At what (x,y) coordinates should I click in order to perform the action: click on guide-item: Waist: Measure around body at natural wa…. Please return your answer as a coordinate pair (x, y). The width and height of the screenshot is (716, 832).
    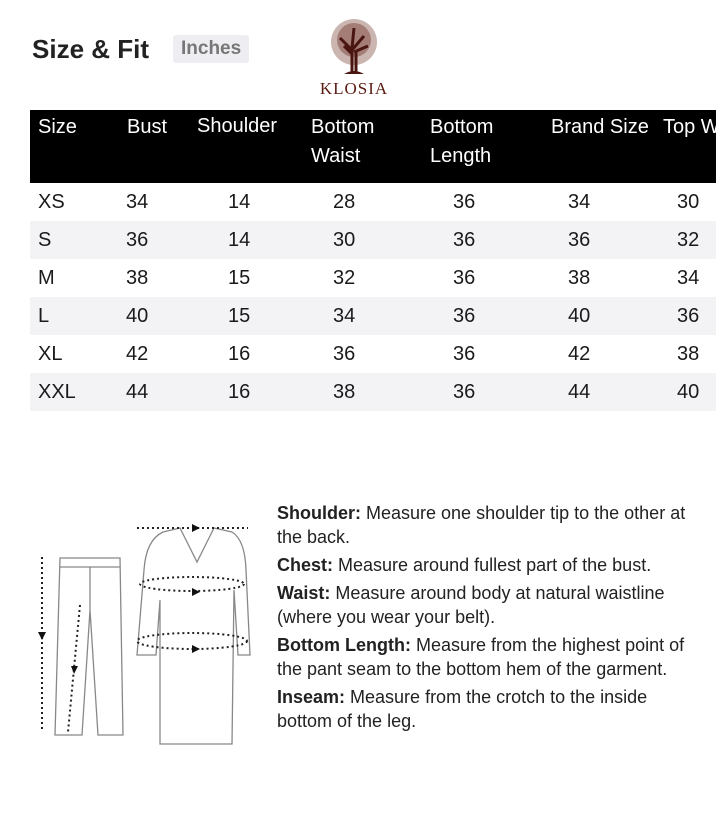
    Looking at the image, I should click on (492, 605).